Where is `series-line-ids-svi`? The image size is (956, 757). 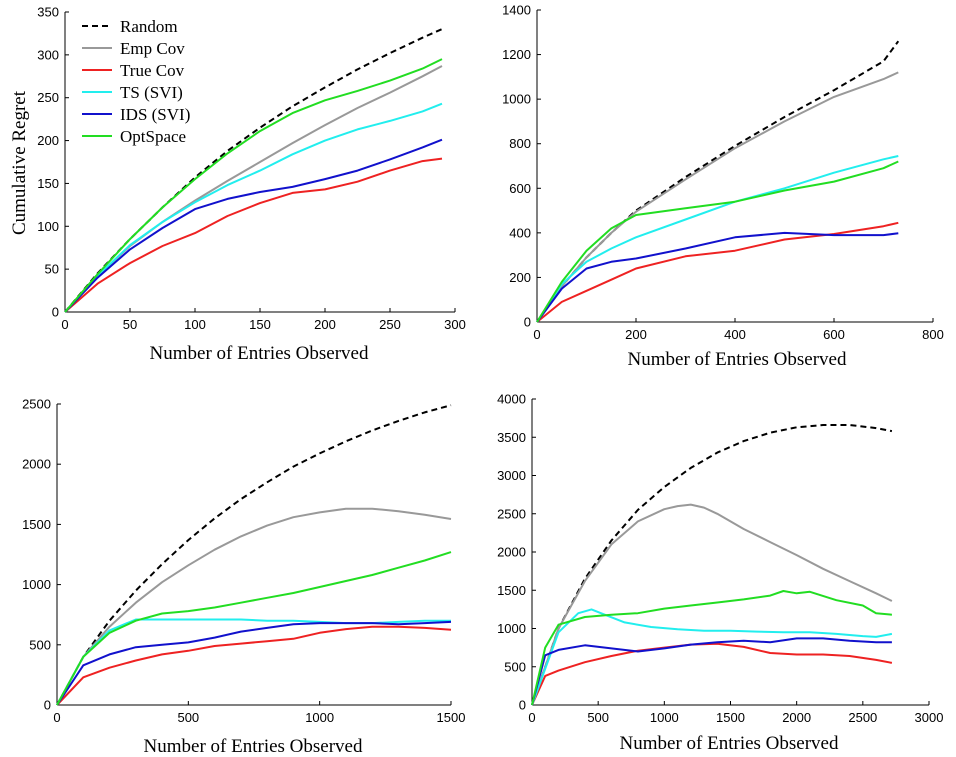
series-line-ids-svi is located at coordinates (253, 225).